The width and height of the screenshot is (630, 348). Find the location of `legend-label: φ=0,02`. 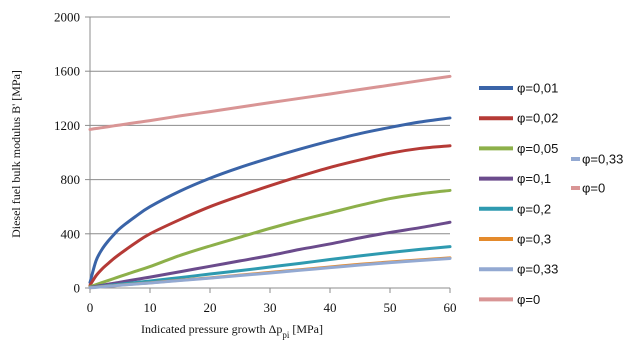

legend-label: φ=0,02 is located at coordinates (537, 118).